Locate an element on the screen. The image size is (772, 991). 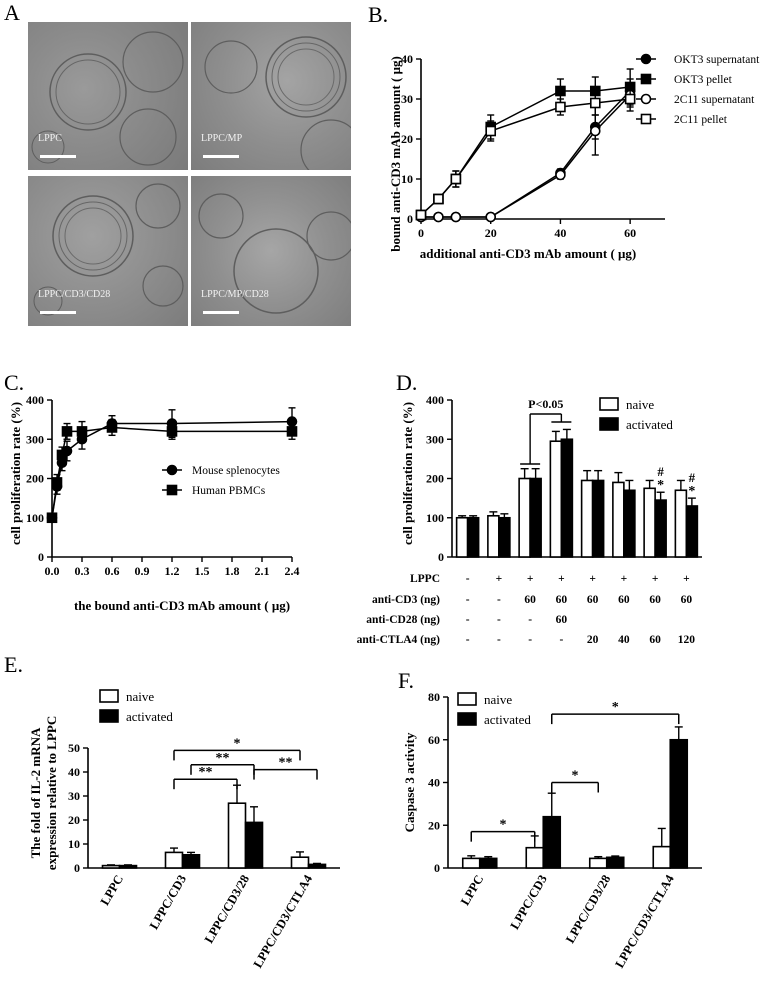
x-tick-label: 0 is located at coordinates (421, 233).